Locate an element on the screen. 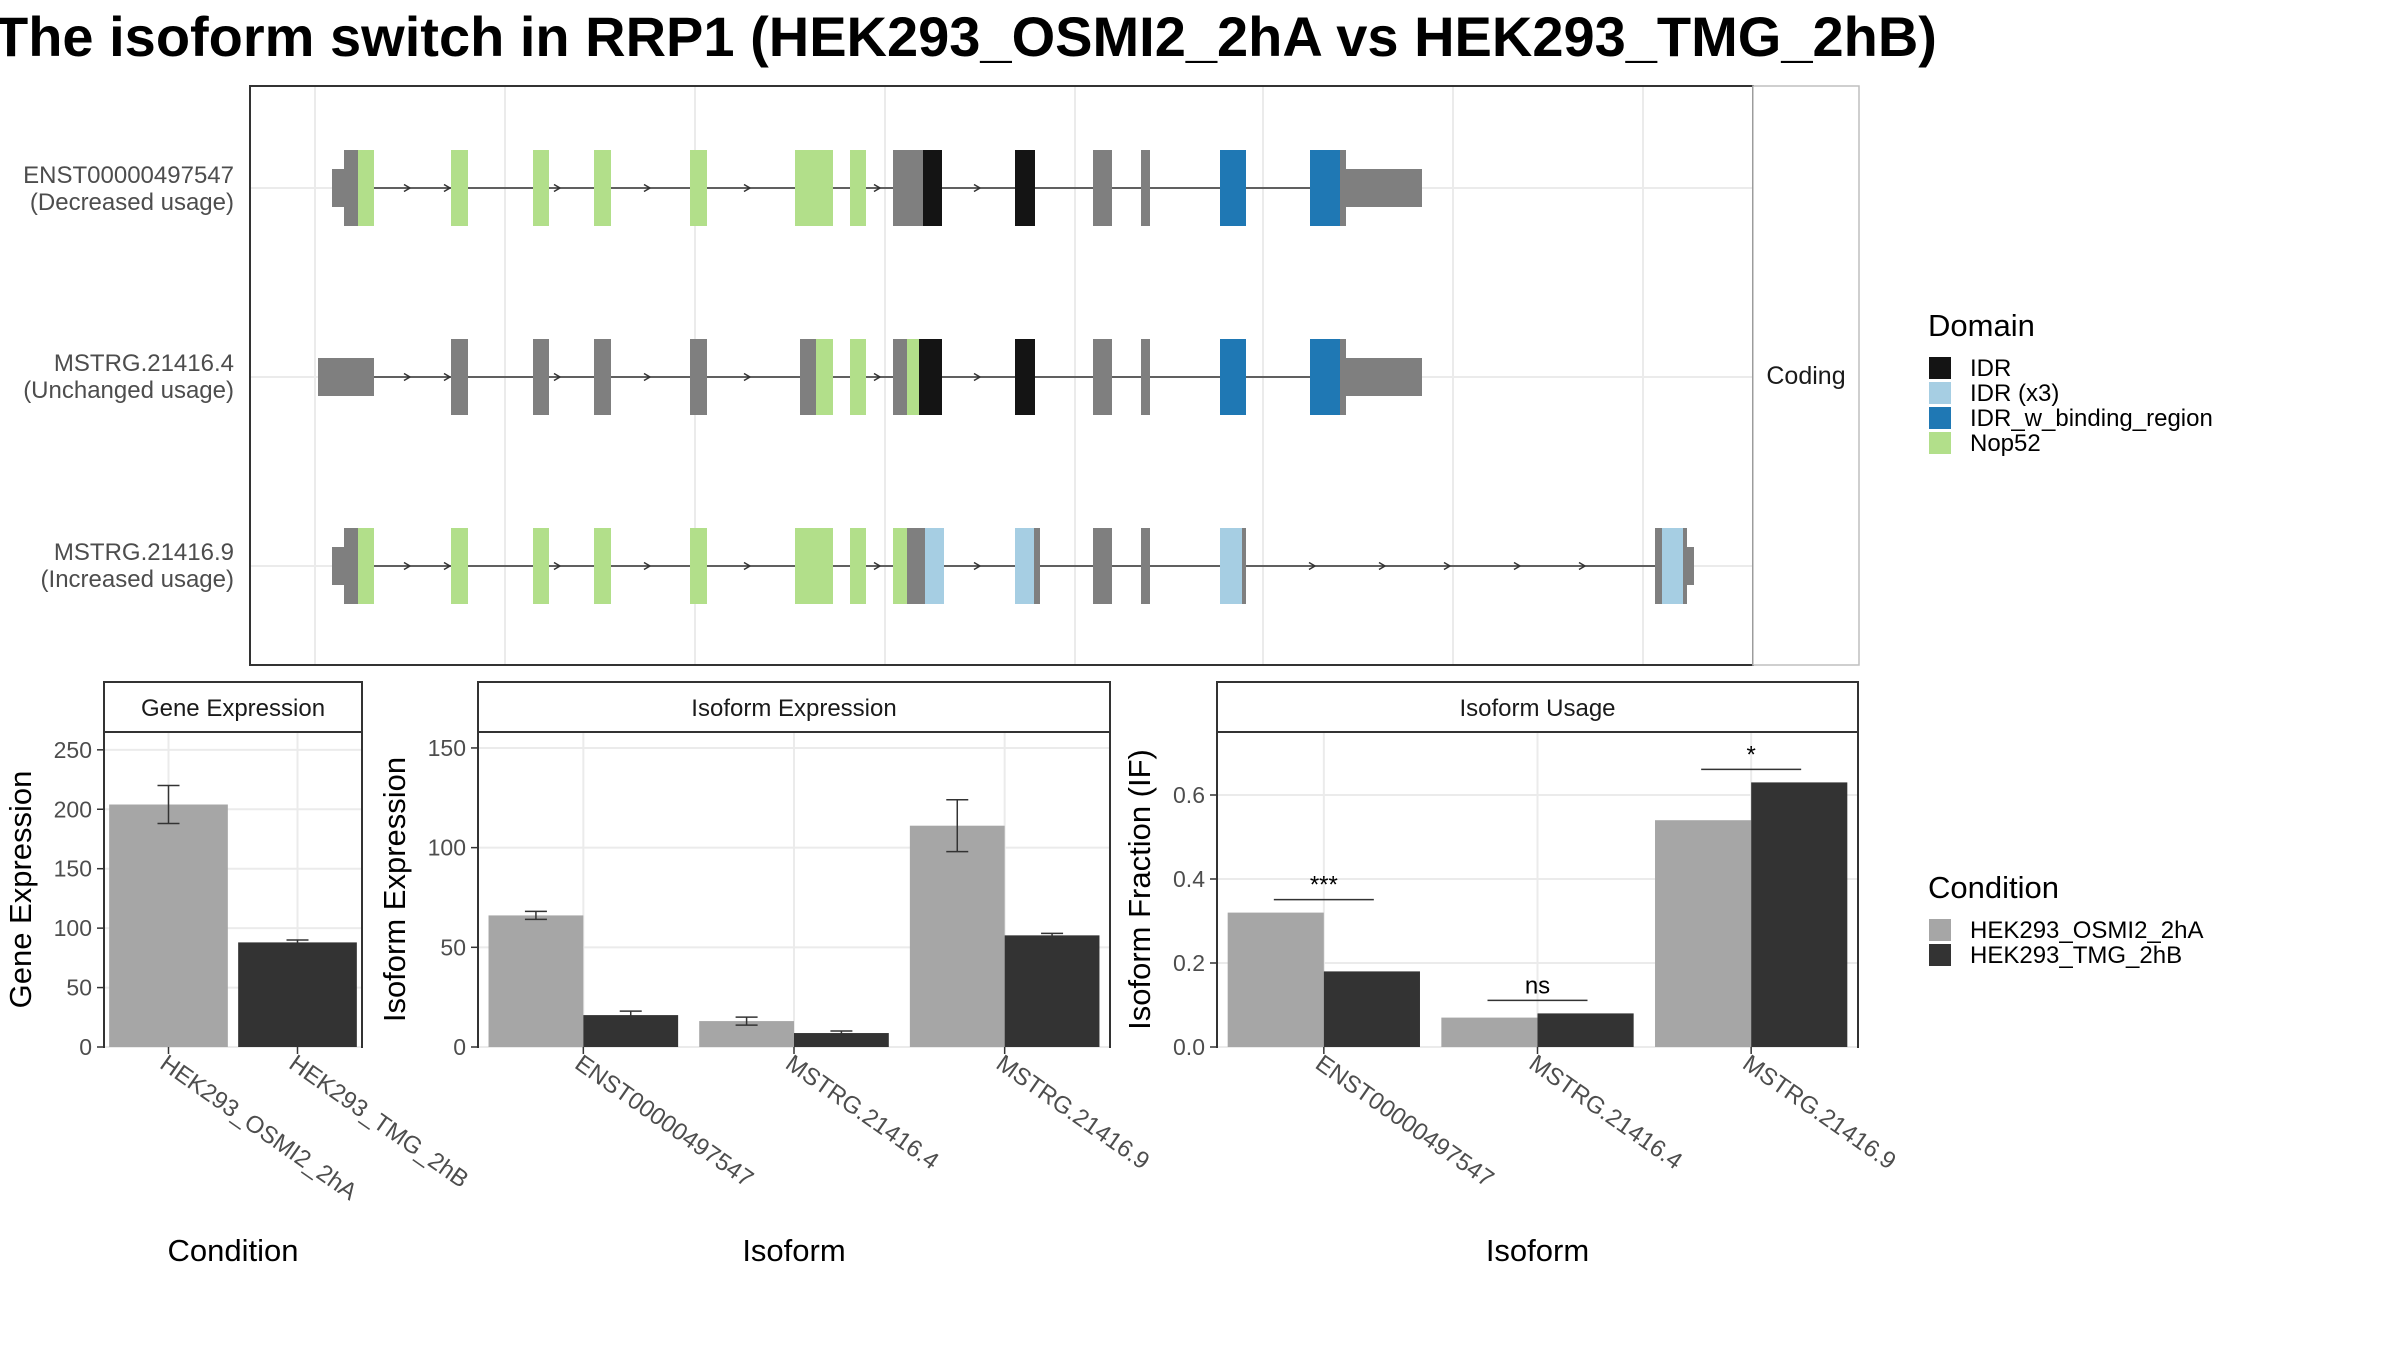 The image size is (2400, 1350). condition-legend-swatch is located at coordinates (1940, 955).